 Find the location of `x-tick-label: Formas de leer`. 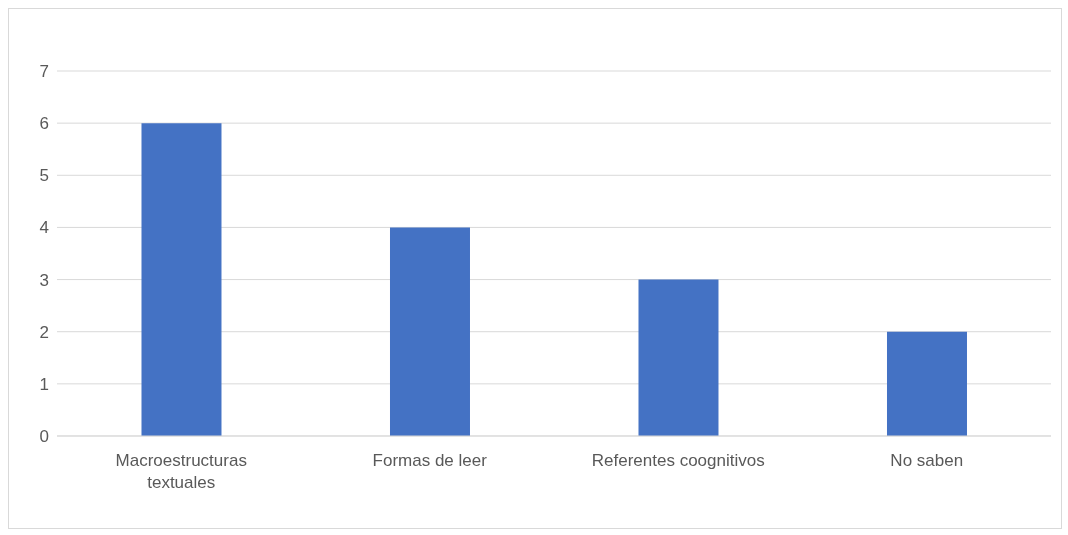

x-tick-label: Formas de leer is located at coordinates (430, 460).